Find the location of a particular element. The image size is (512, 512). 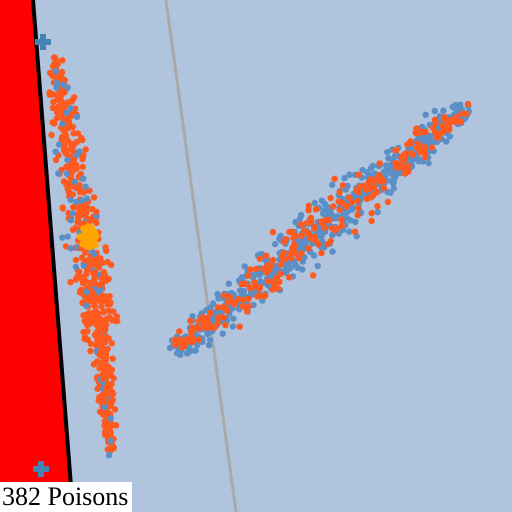

poison-counter: 382 Poisons is located at coordinates (66, 497).